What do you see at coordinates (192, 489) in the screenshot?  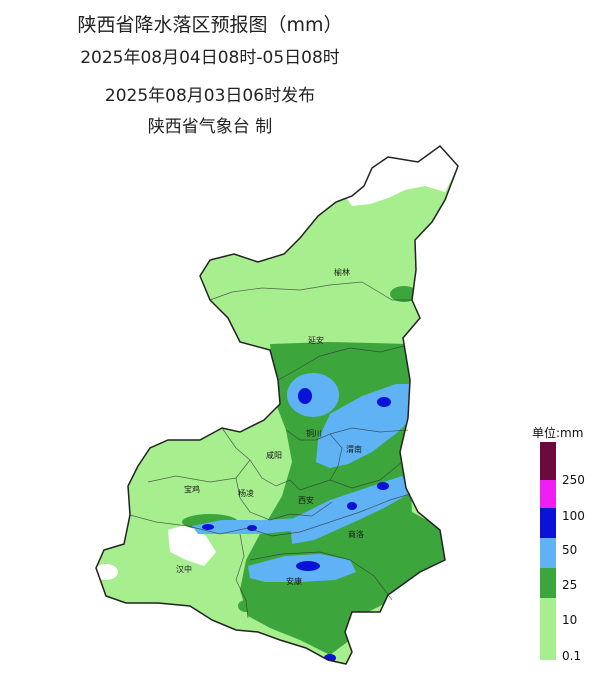 I see `city-label-baoji: 宝鸡` at bounding box center [192, 489].